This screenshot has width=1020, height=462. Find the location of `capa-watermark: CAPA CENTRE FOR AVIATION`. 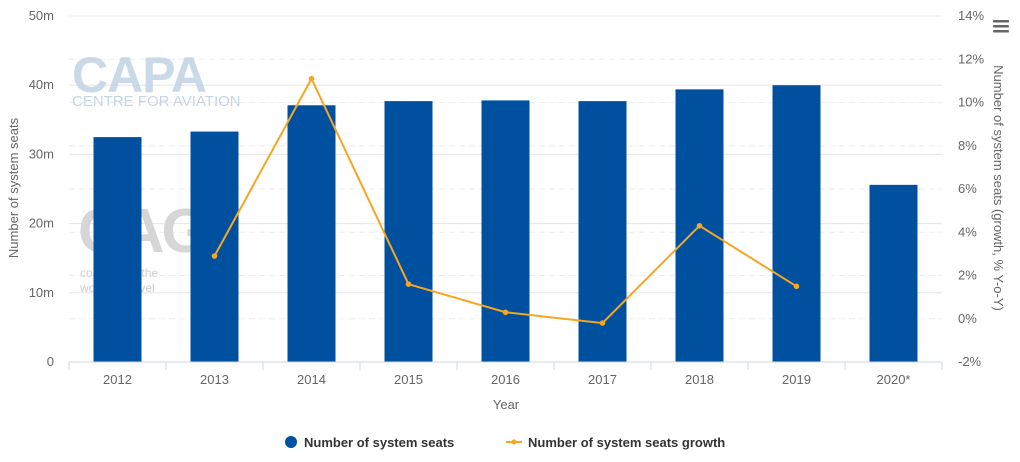

capa-watermark: CAPA CENTRE FOR AVIATION is located at coordinates (156, 78).